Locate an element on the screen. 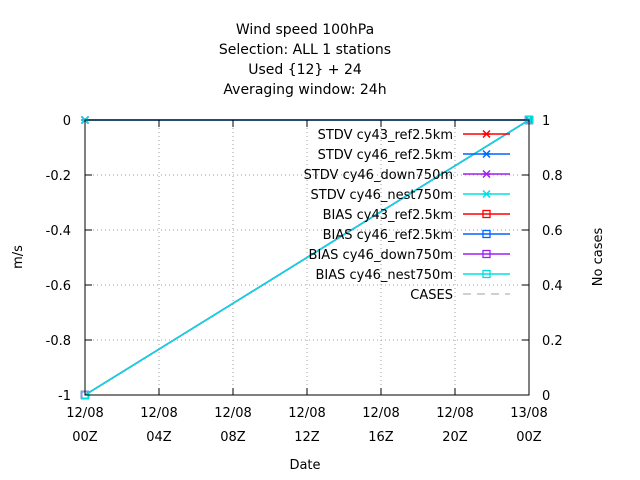 This screenshot has width=640, height=480. y2-axis-ticks: 1 0.8 0.6 0.4 0.2 0 is located at coordinates (542, 259).